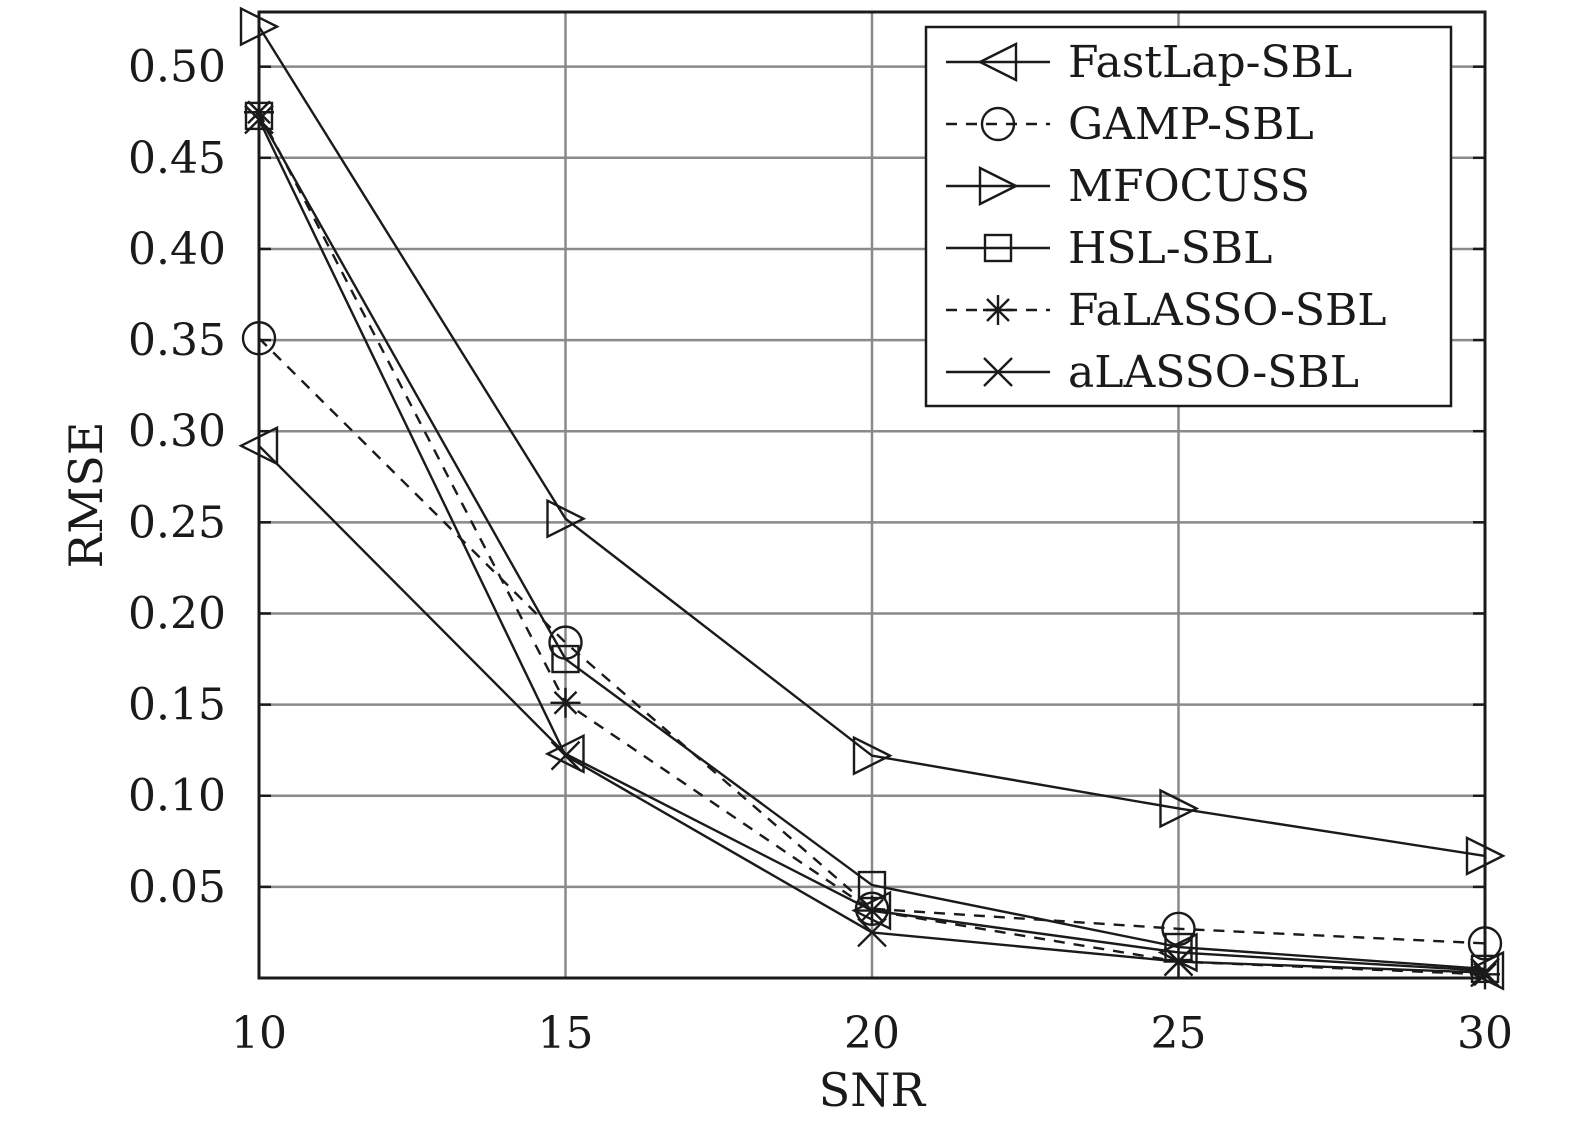 Image resolution: width=1575 pixels, height=1130 pixels. What do you see at coordinates (1189, 186) in the screenshot?
I see `legend-label: MFOCUSS` at bounding box center [1189, 186].